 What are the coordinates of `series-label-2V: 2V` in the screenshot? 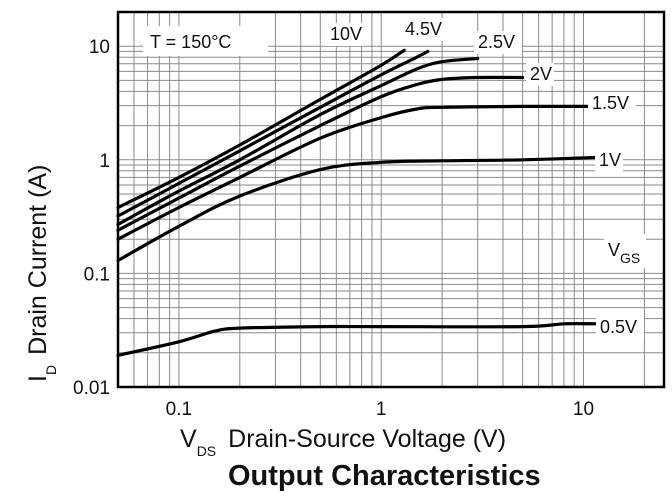 It's located at (541, 74).